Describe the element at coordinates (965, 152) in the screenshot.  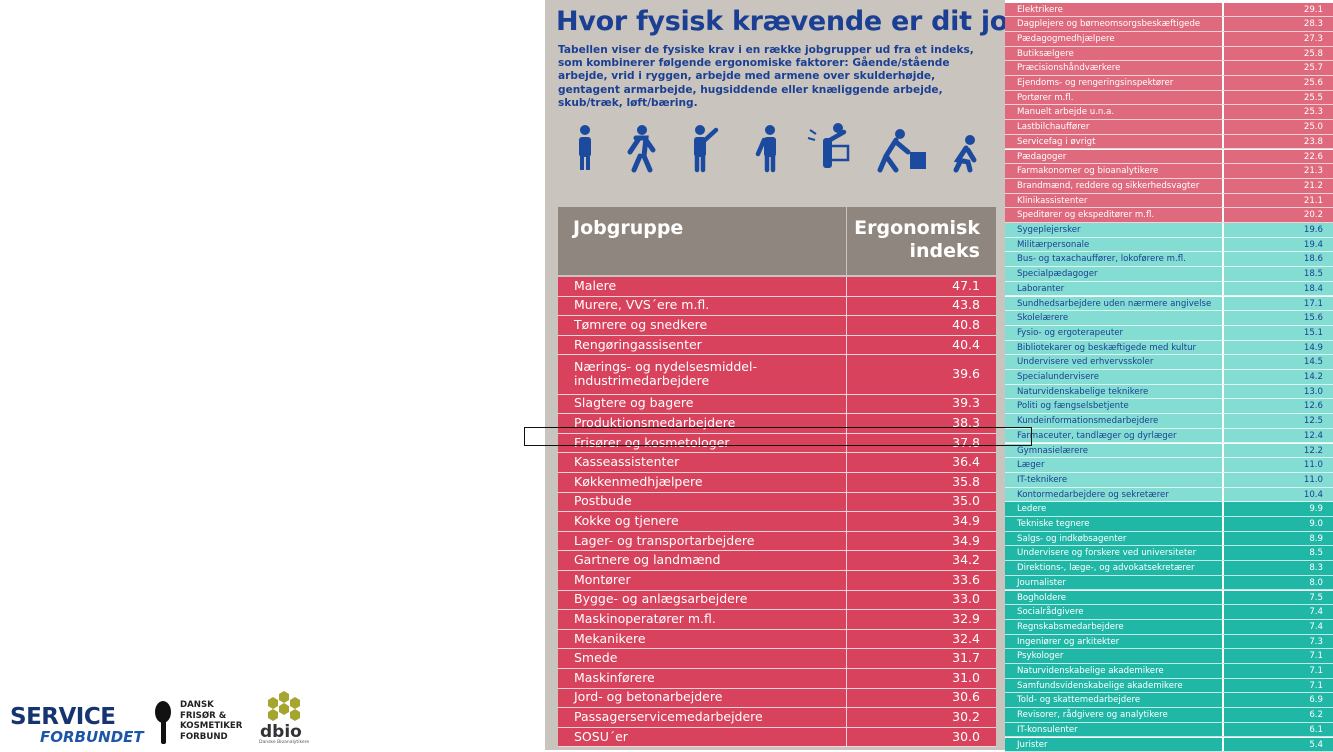
I see `icon-kneeling` at that location.